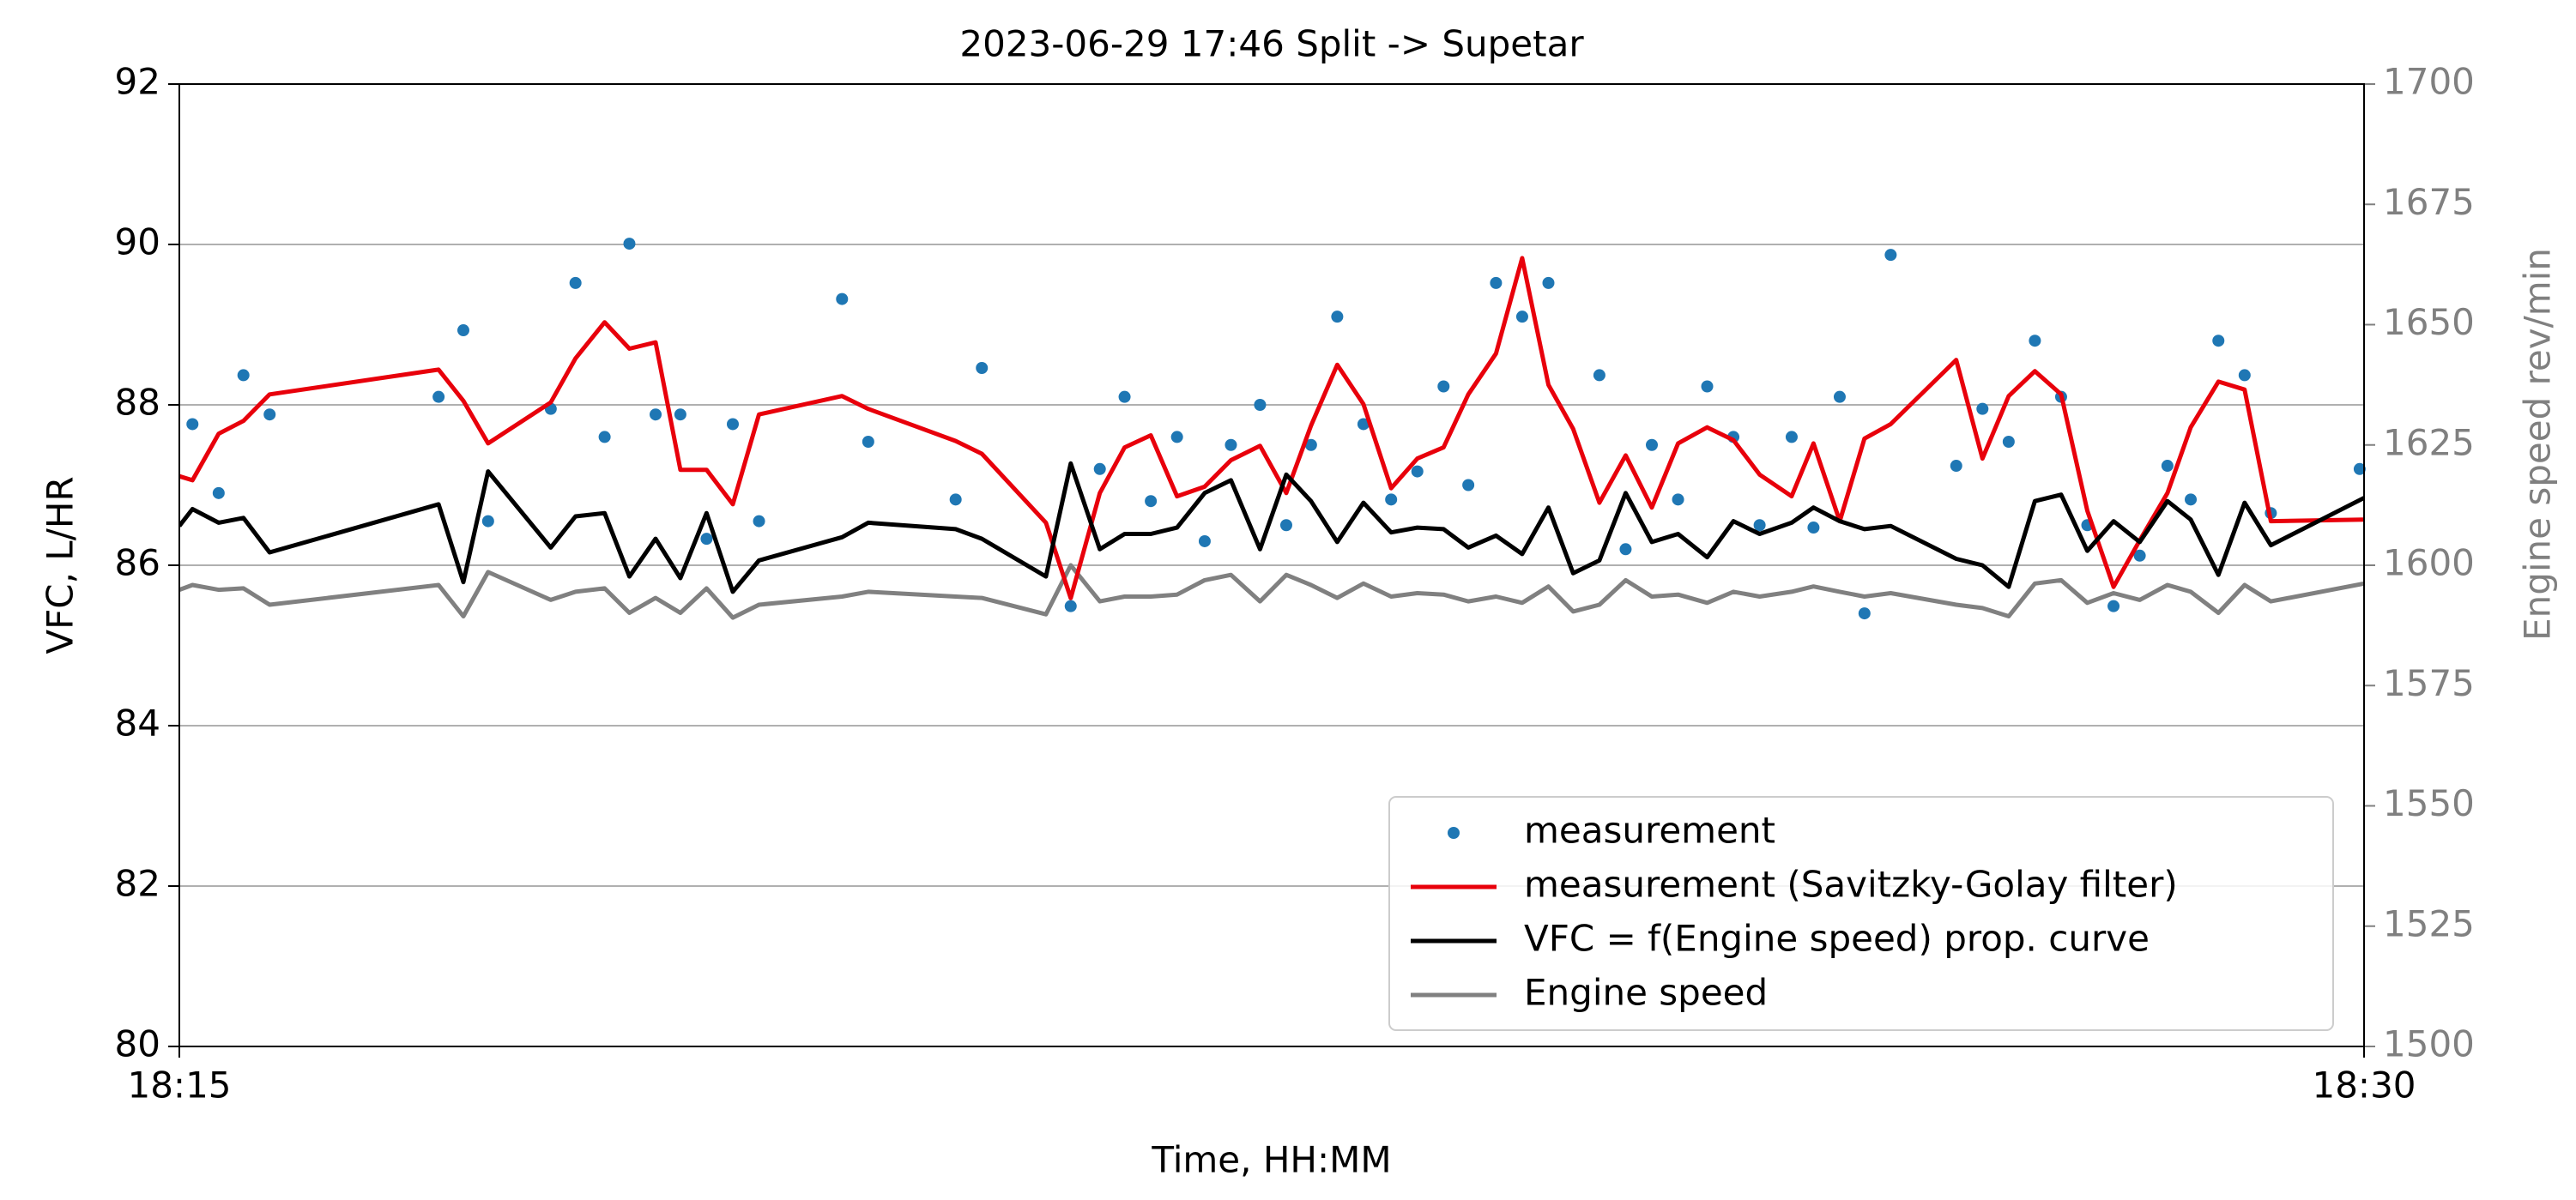  Describe the element at coordinates (1837, 939) in the screenshot. I see `legend-label: VFC = f(Engine speed) prop. curve` at that location.